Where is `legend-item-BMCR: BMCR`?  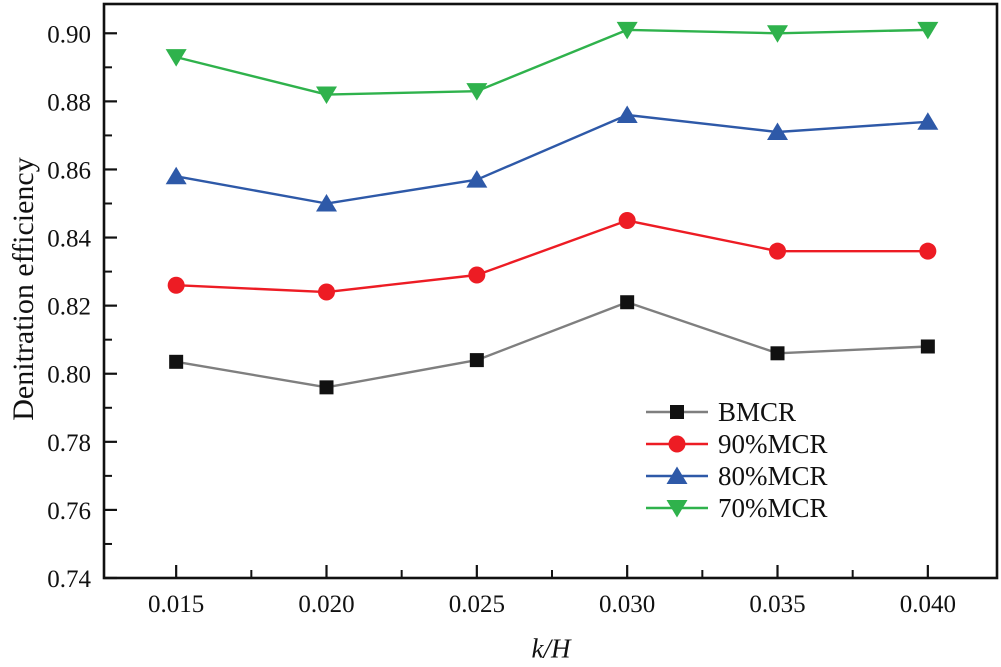 legend-item-BMCR: BMCR is located at coordinates (721, 412).